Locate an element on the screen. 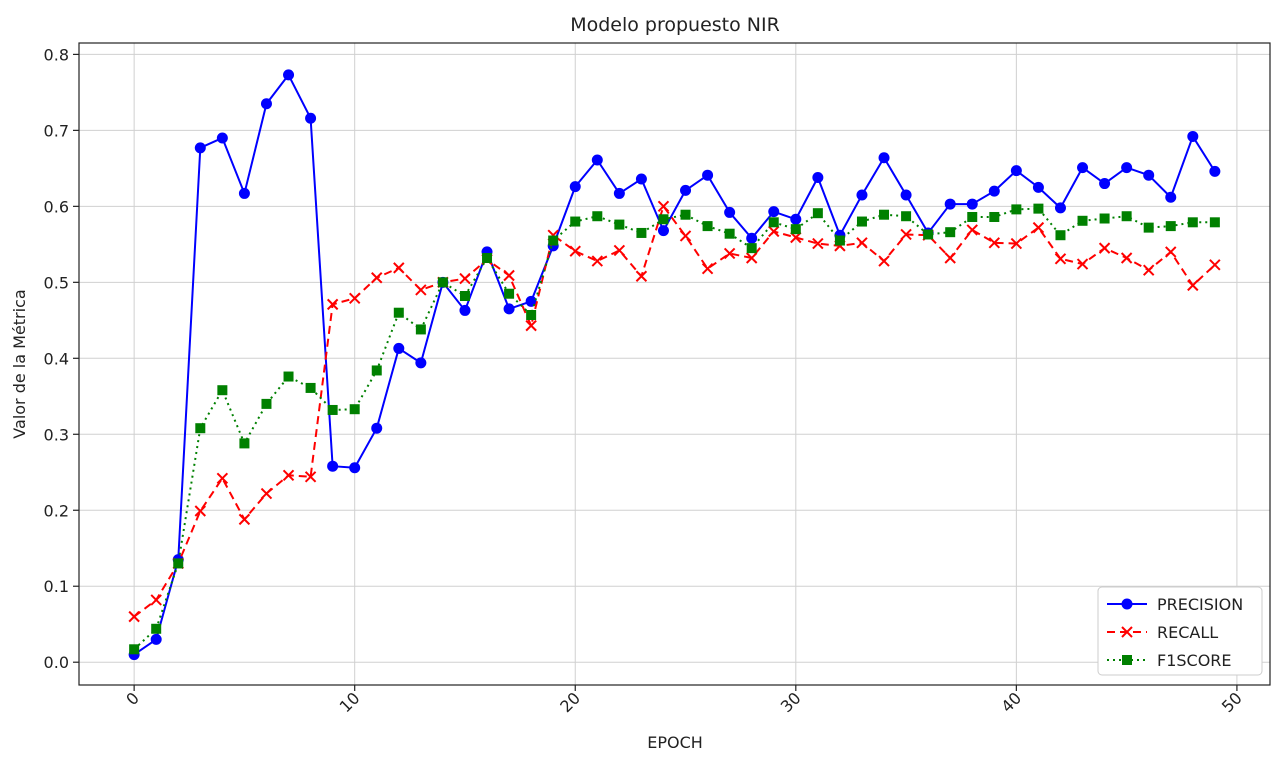 The width and height of the screenshot is (1282, 764). legend-item-precision: PRECISION is located at coordinates (1175, 604).